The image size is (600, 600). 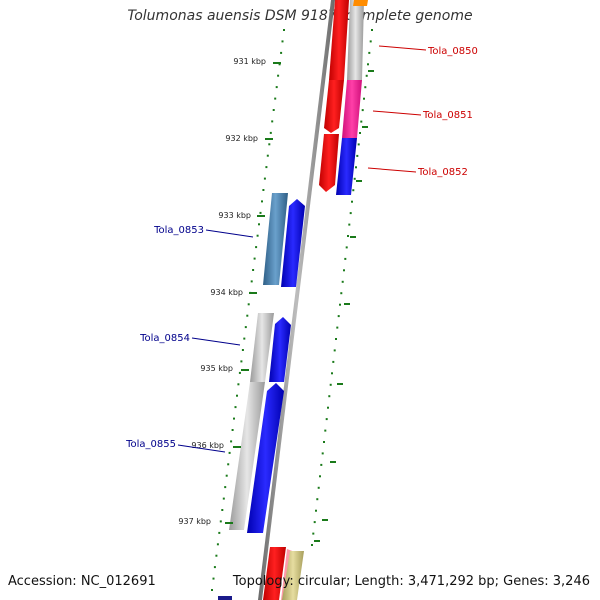 I want to click on gene-tola-0850-segment, so click(x=339, y=40).